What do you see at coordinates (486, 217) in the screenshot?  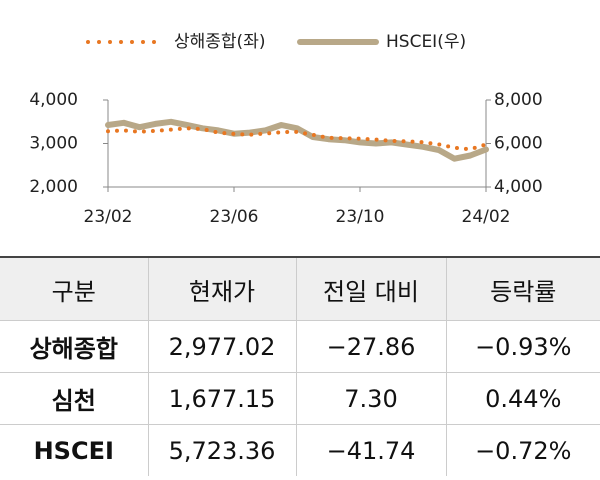 I see `x-tick-label: 24/02` at bounding box center [486, 217].